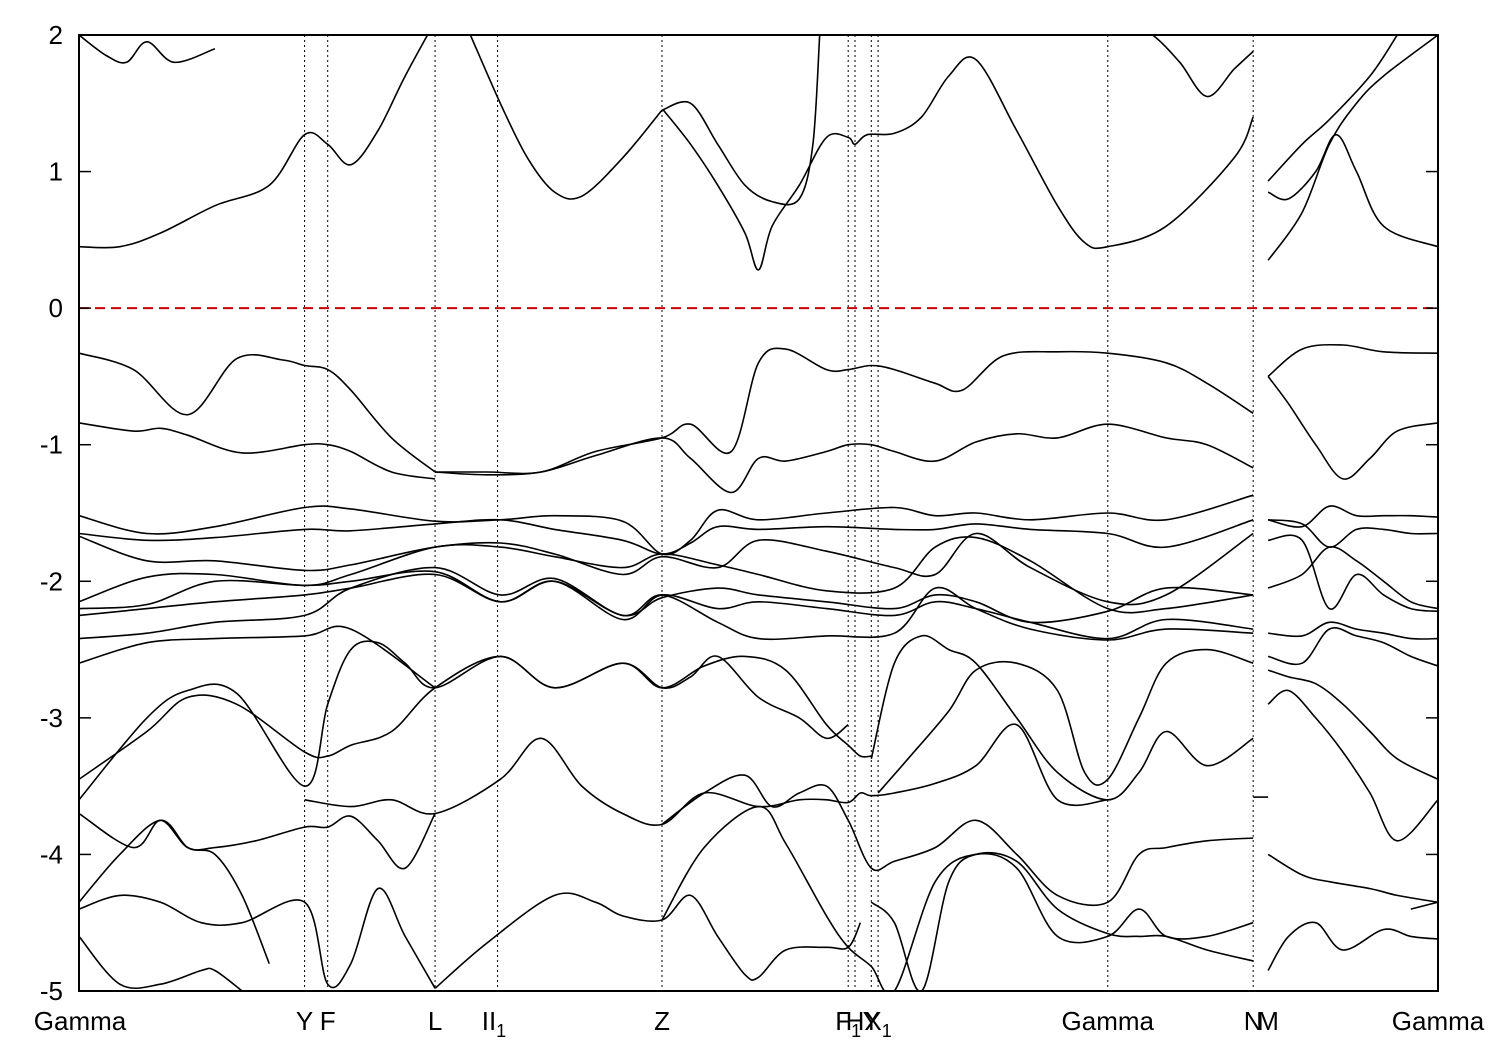 The image size is (1500, 1050). I want to click on kpoint-label-8: H, so click(855, 1021).